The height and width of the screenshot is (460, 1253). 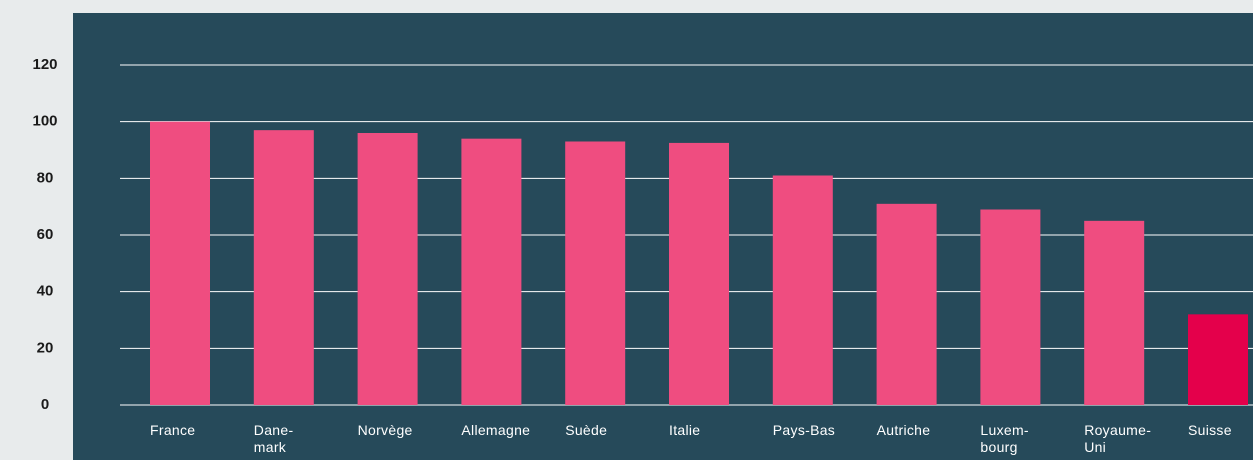 I want to click on x-tick-label: France, so click(x=173, y=430).